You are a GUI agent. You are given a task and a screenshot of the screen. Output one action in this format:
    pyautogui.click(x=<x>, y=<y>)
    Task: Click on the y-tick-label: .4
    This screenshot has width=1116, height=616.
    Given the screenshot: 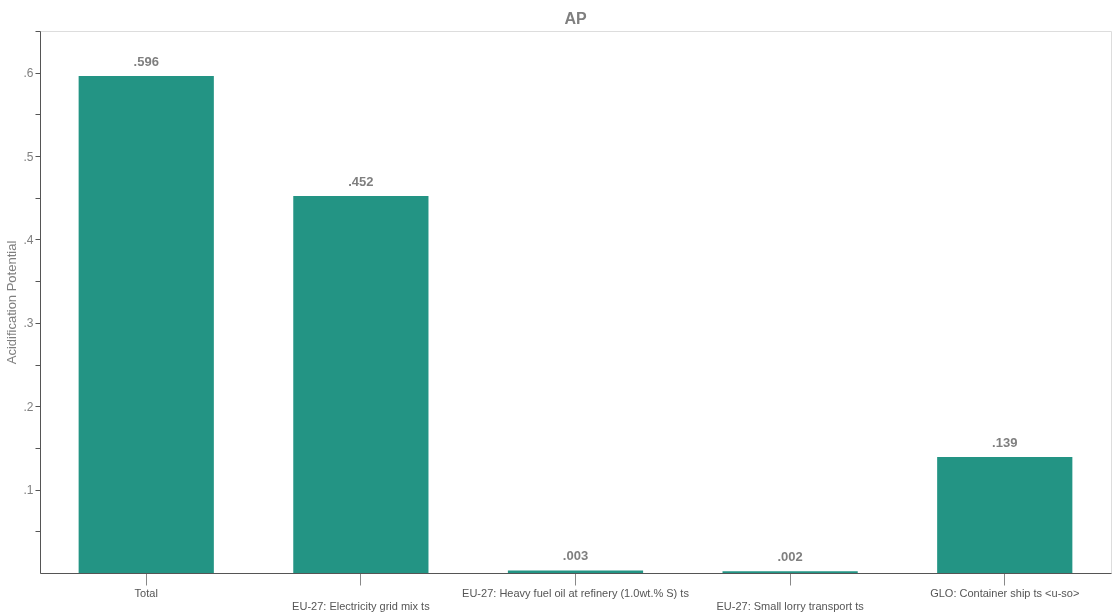 What is the action you would take?
    pyautogui.click(x=28, y=239)
    